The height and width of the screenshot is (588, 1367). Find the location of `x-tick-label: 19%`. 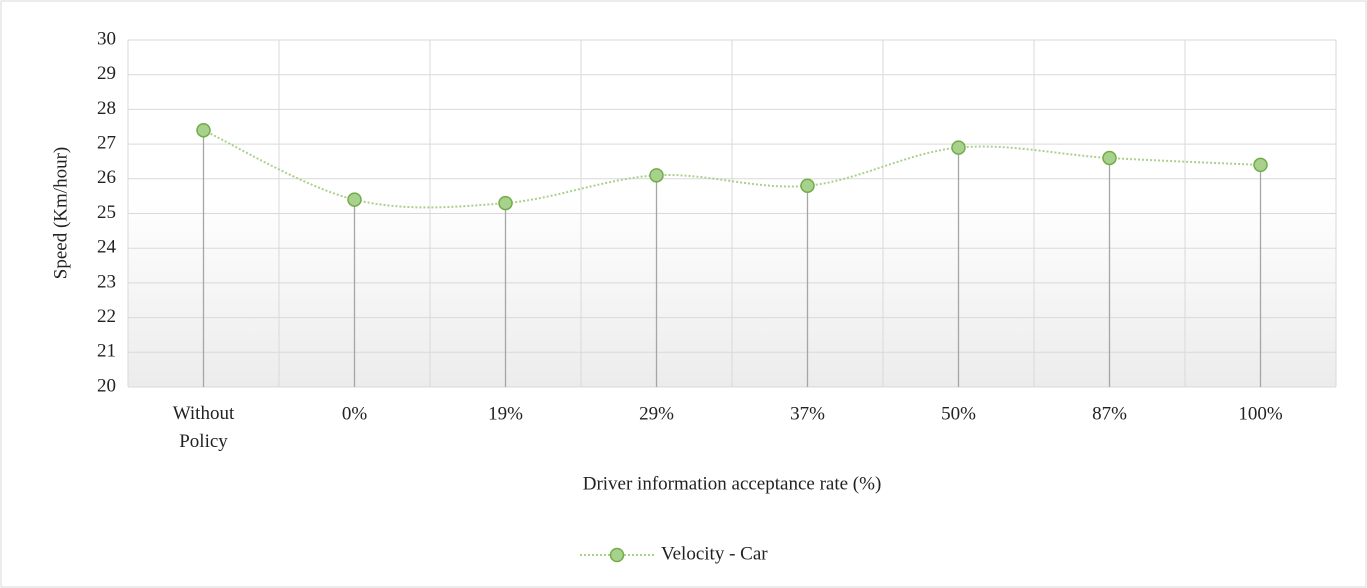

x-tick-label: 19% is located at coordinates (505, 413).